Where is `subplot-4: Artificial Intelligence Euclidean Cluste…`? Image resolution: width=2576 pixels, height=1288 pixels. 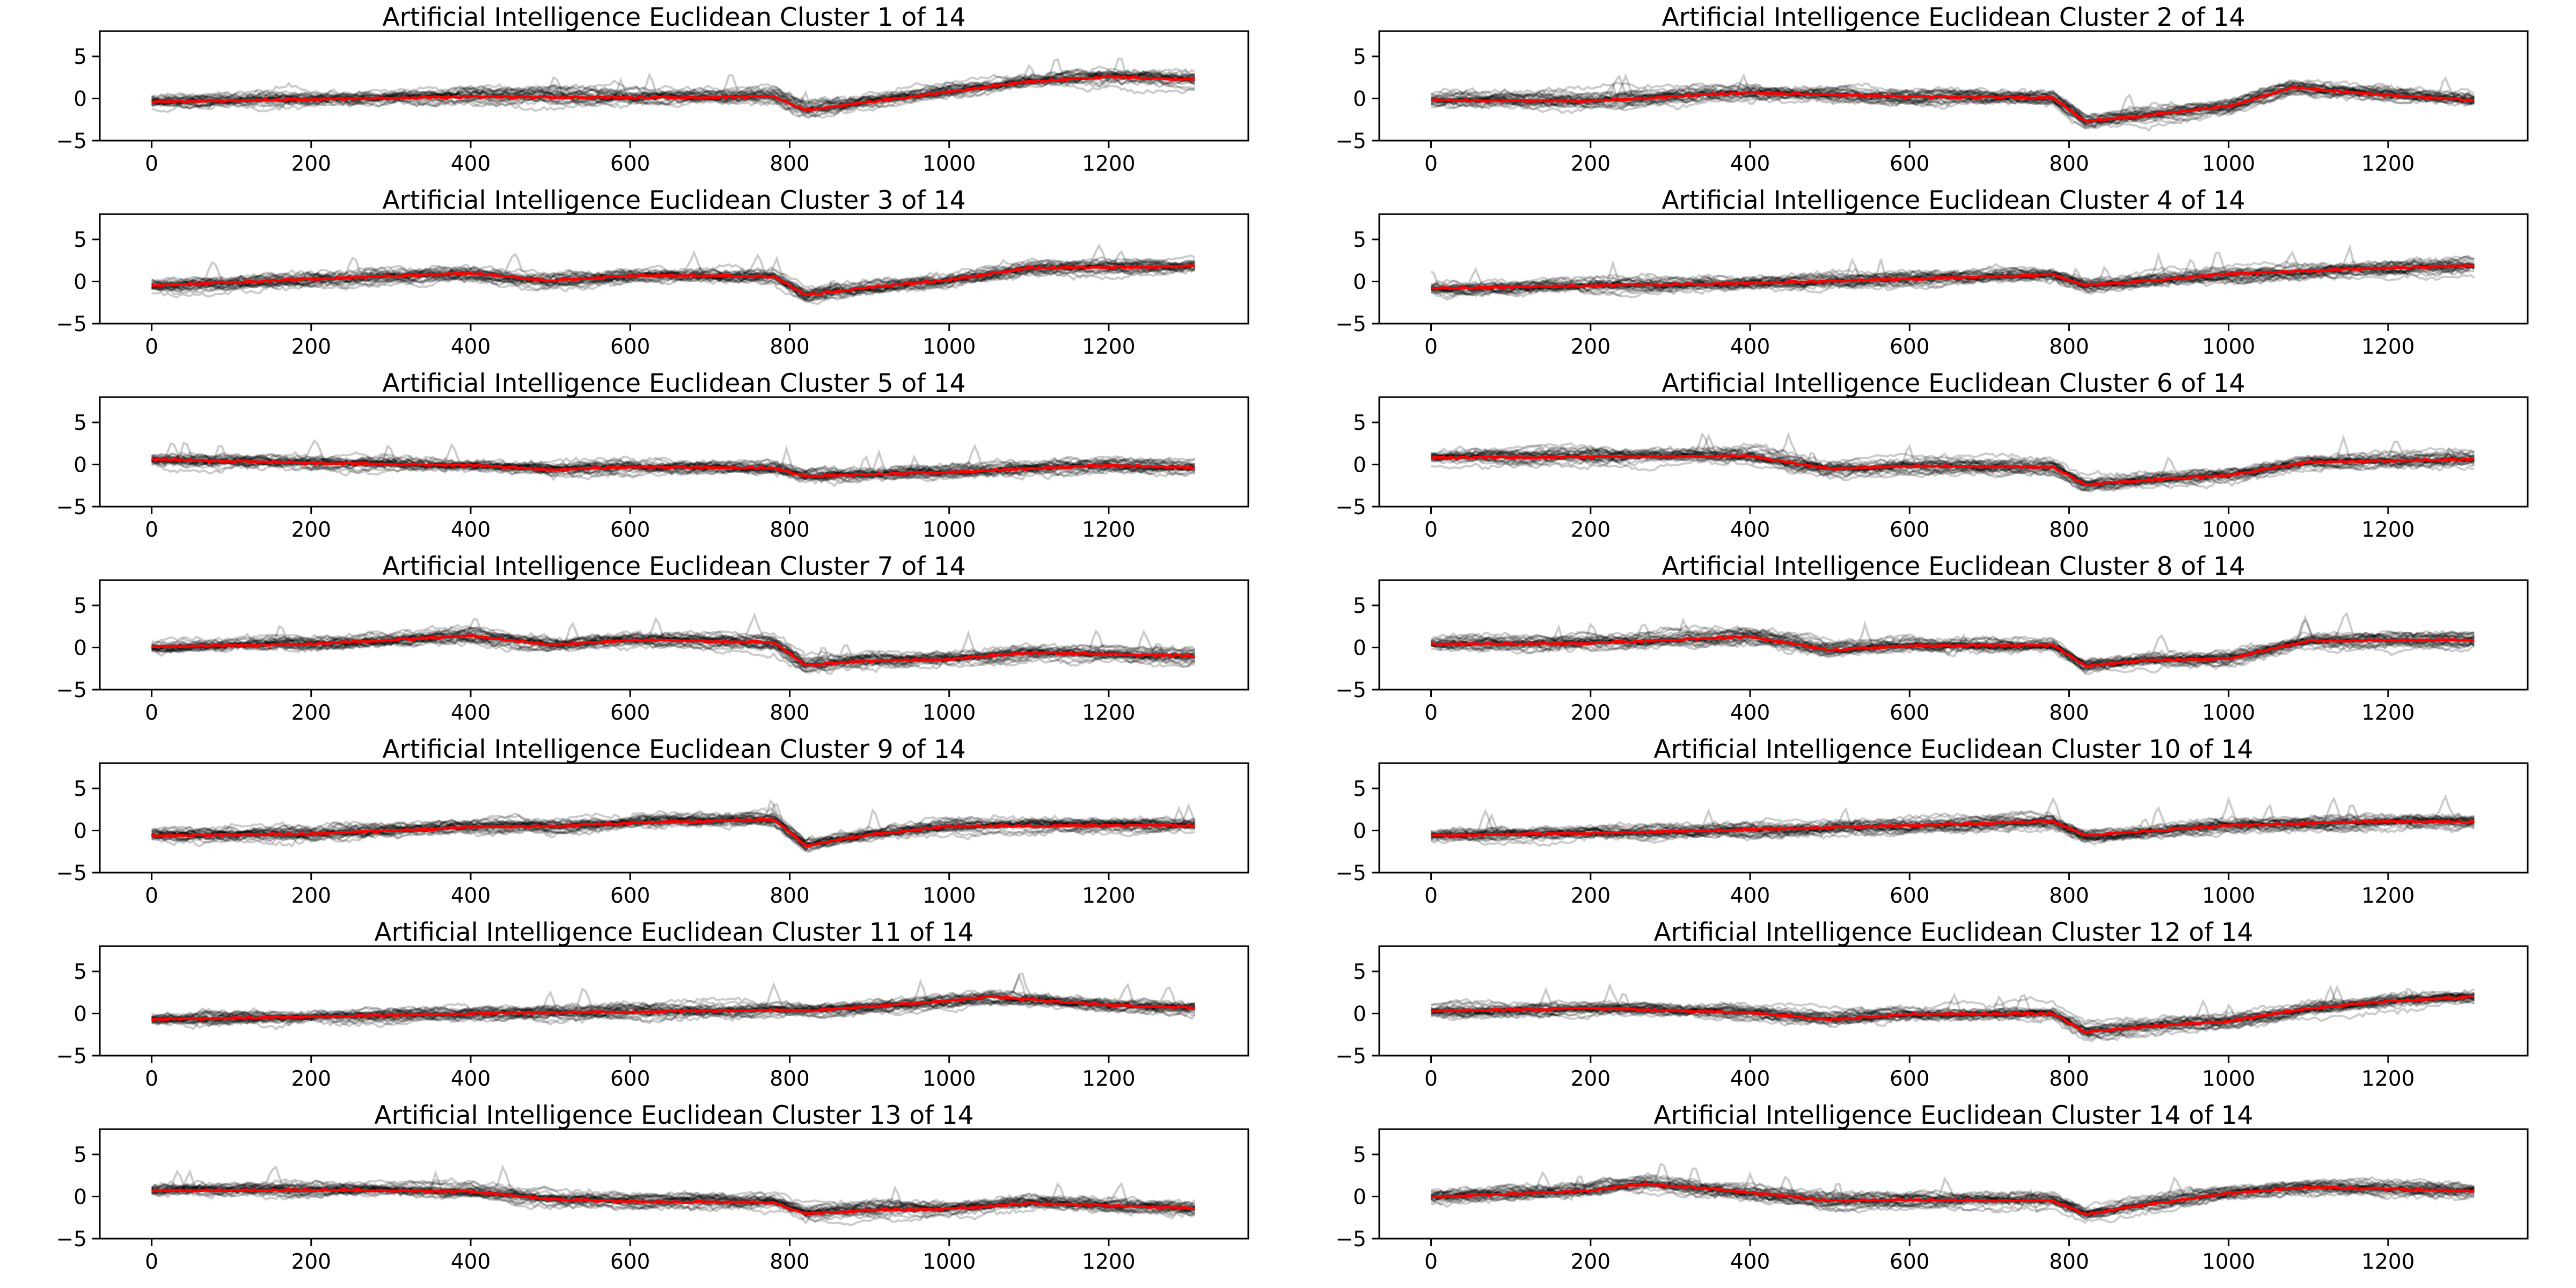
subplot-4: Artificial Intelligence Euclidean Cluste… is located at coordinates (1932, 272).